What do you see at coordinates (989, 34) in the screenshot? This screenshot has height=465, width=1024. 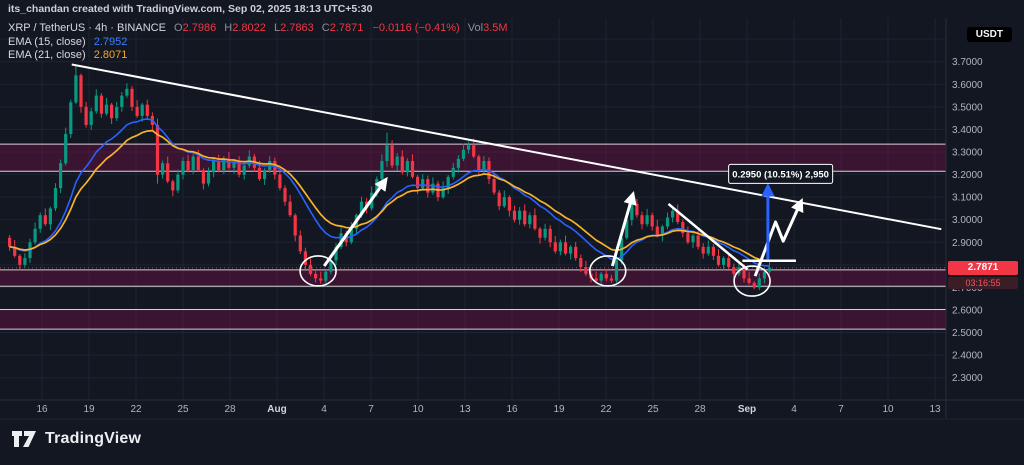 I see `currency-toggle-button: USDT` at bounding box center [989, 34].